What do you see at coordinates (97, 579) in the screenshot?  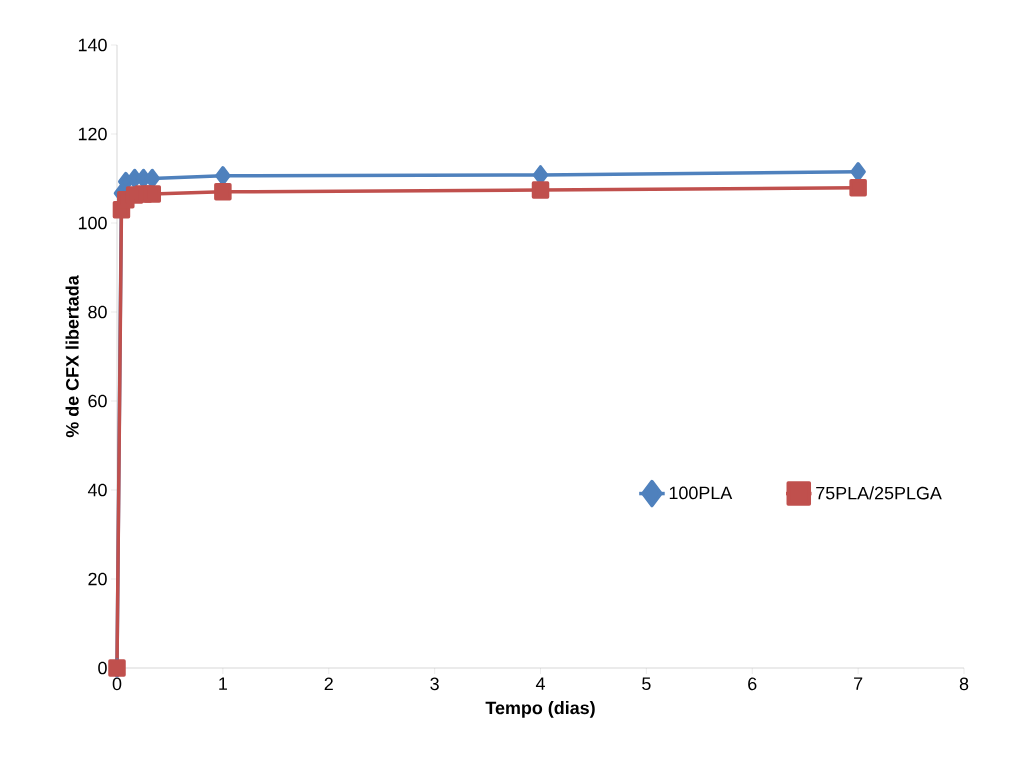 I see `y-tick-label: 20` at bounding box center [97, 579].